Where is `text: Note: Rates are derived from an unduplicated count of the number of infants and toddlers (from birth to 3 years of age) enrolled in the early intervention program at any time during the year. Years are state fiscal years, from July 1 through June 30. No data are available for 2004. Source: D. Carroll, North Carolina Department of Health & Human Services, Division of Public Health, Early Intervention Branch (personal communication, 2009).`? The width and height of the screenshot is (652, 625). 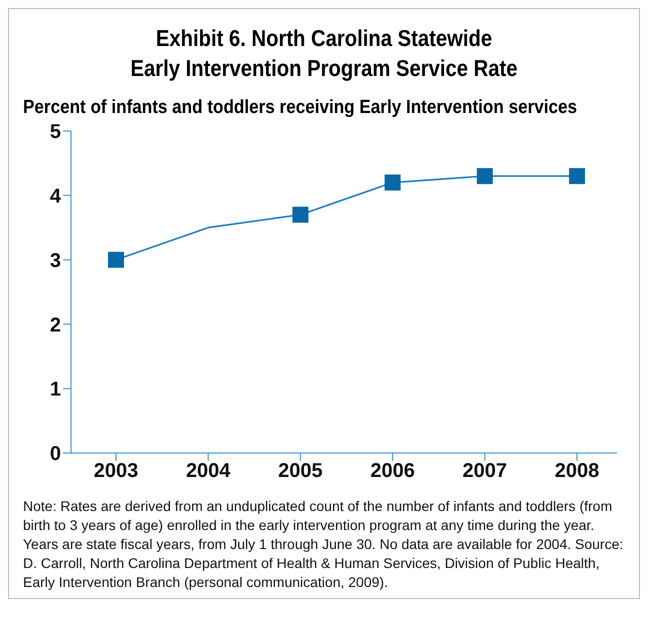 text: Note: Rates are derived from an unduplicated count of the number of infants and toddlers (from birth to 3 years of age) enrolled in the early intervention program at any time during the year. Years are state fiscal years, from July 1 through June 30. No data are available for 2004. Source: D. Carroll, North Carolina Department of Health & Human Services, Division of Public Health, Early Intervention Branch (personal communication, 2009). is located at coordinates (323, 544).